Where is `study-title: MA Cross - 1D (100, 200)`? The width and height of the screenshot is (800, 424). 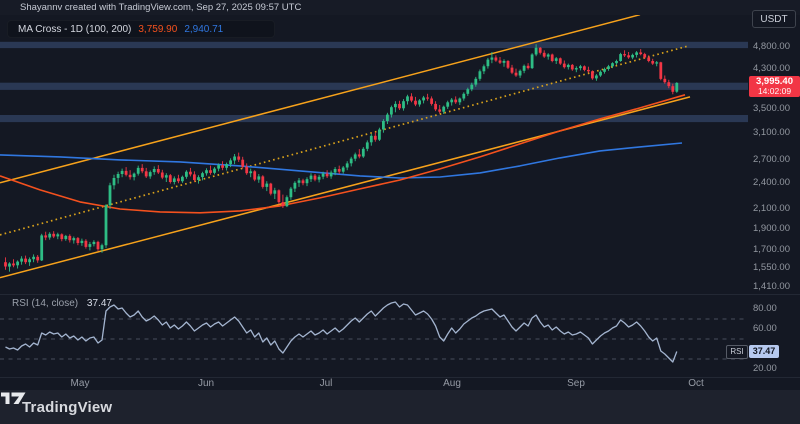 study-title: MA Cross - 1D (100, 200) is located at coordinates (75, 29).